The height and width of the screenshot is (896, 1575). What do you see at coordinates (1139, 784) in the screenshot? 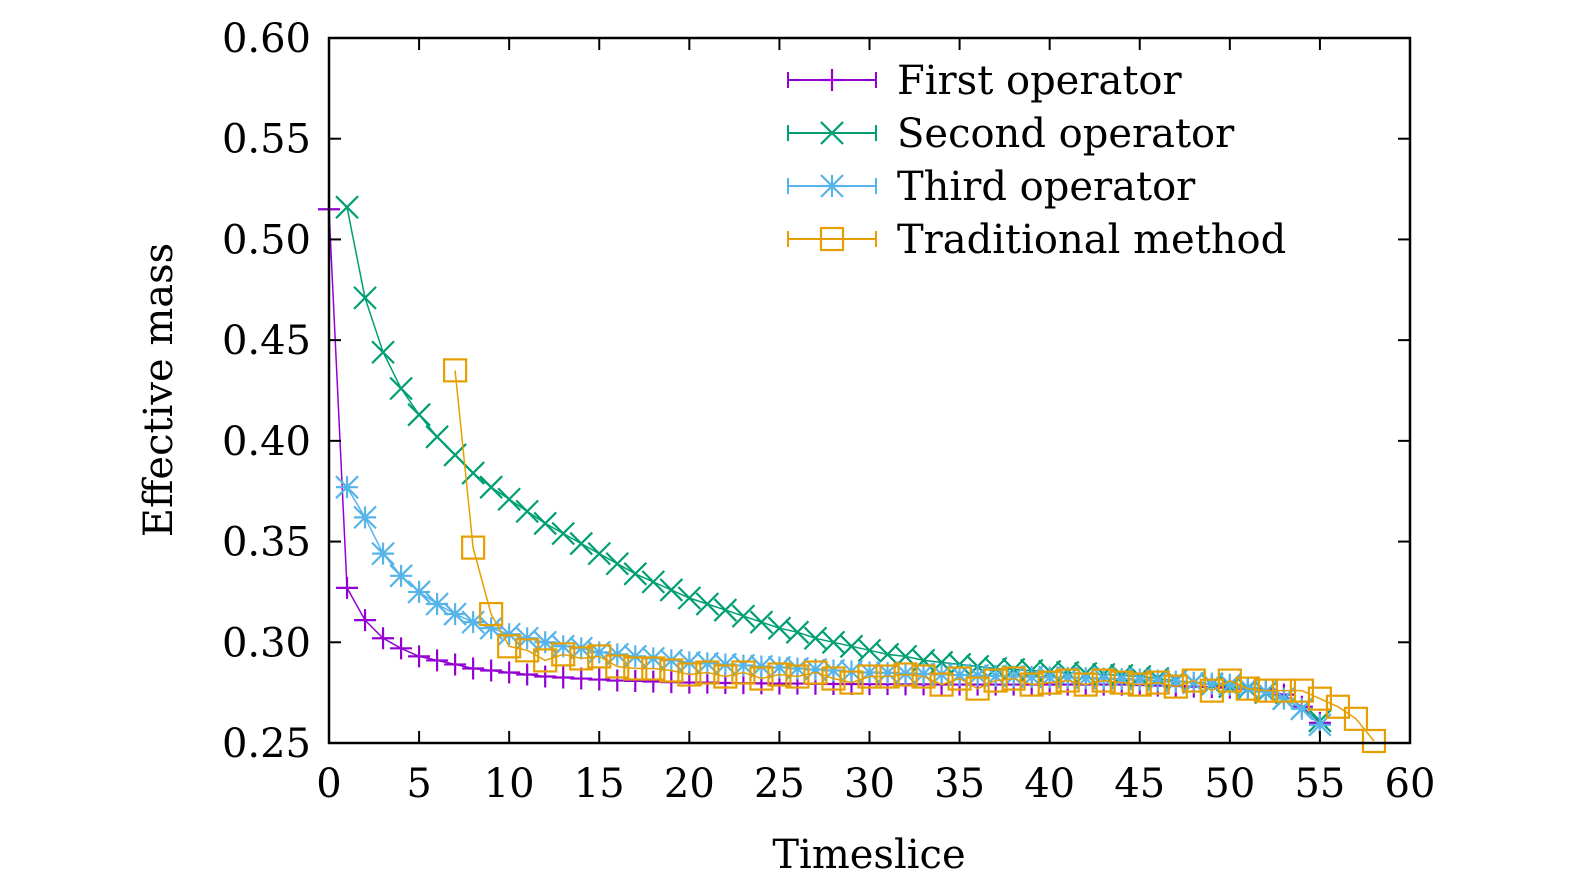
I see `x-tick-label: 45` at bounding box center [1139, 784].